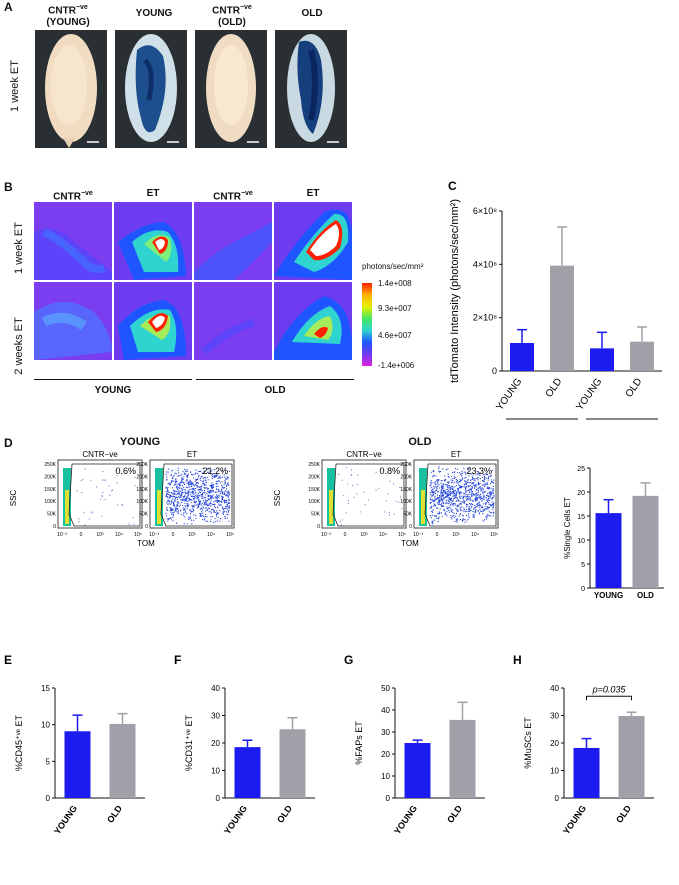 The width and height of the screenshot is (679, 885). Describe the element at coordinates (348, 660) in the screenshot. I see `panel-letter-G: G` at that location.